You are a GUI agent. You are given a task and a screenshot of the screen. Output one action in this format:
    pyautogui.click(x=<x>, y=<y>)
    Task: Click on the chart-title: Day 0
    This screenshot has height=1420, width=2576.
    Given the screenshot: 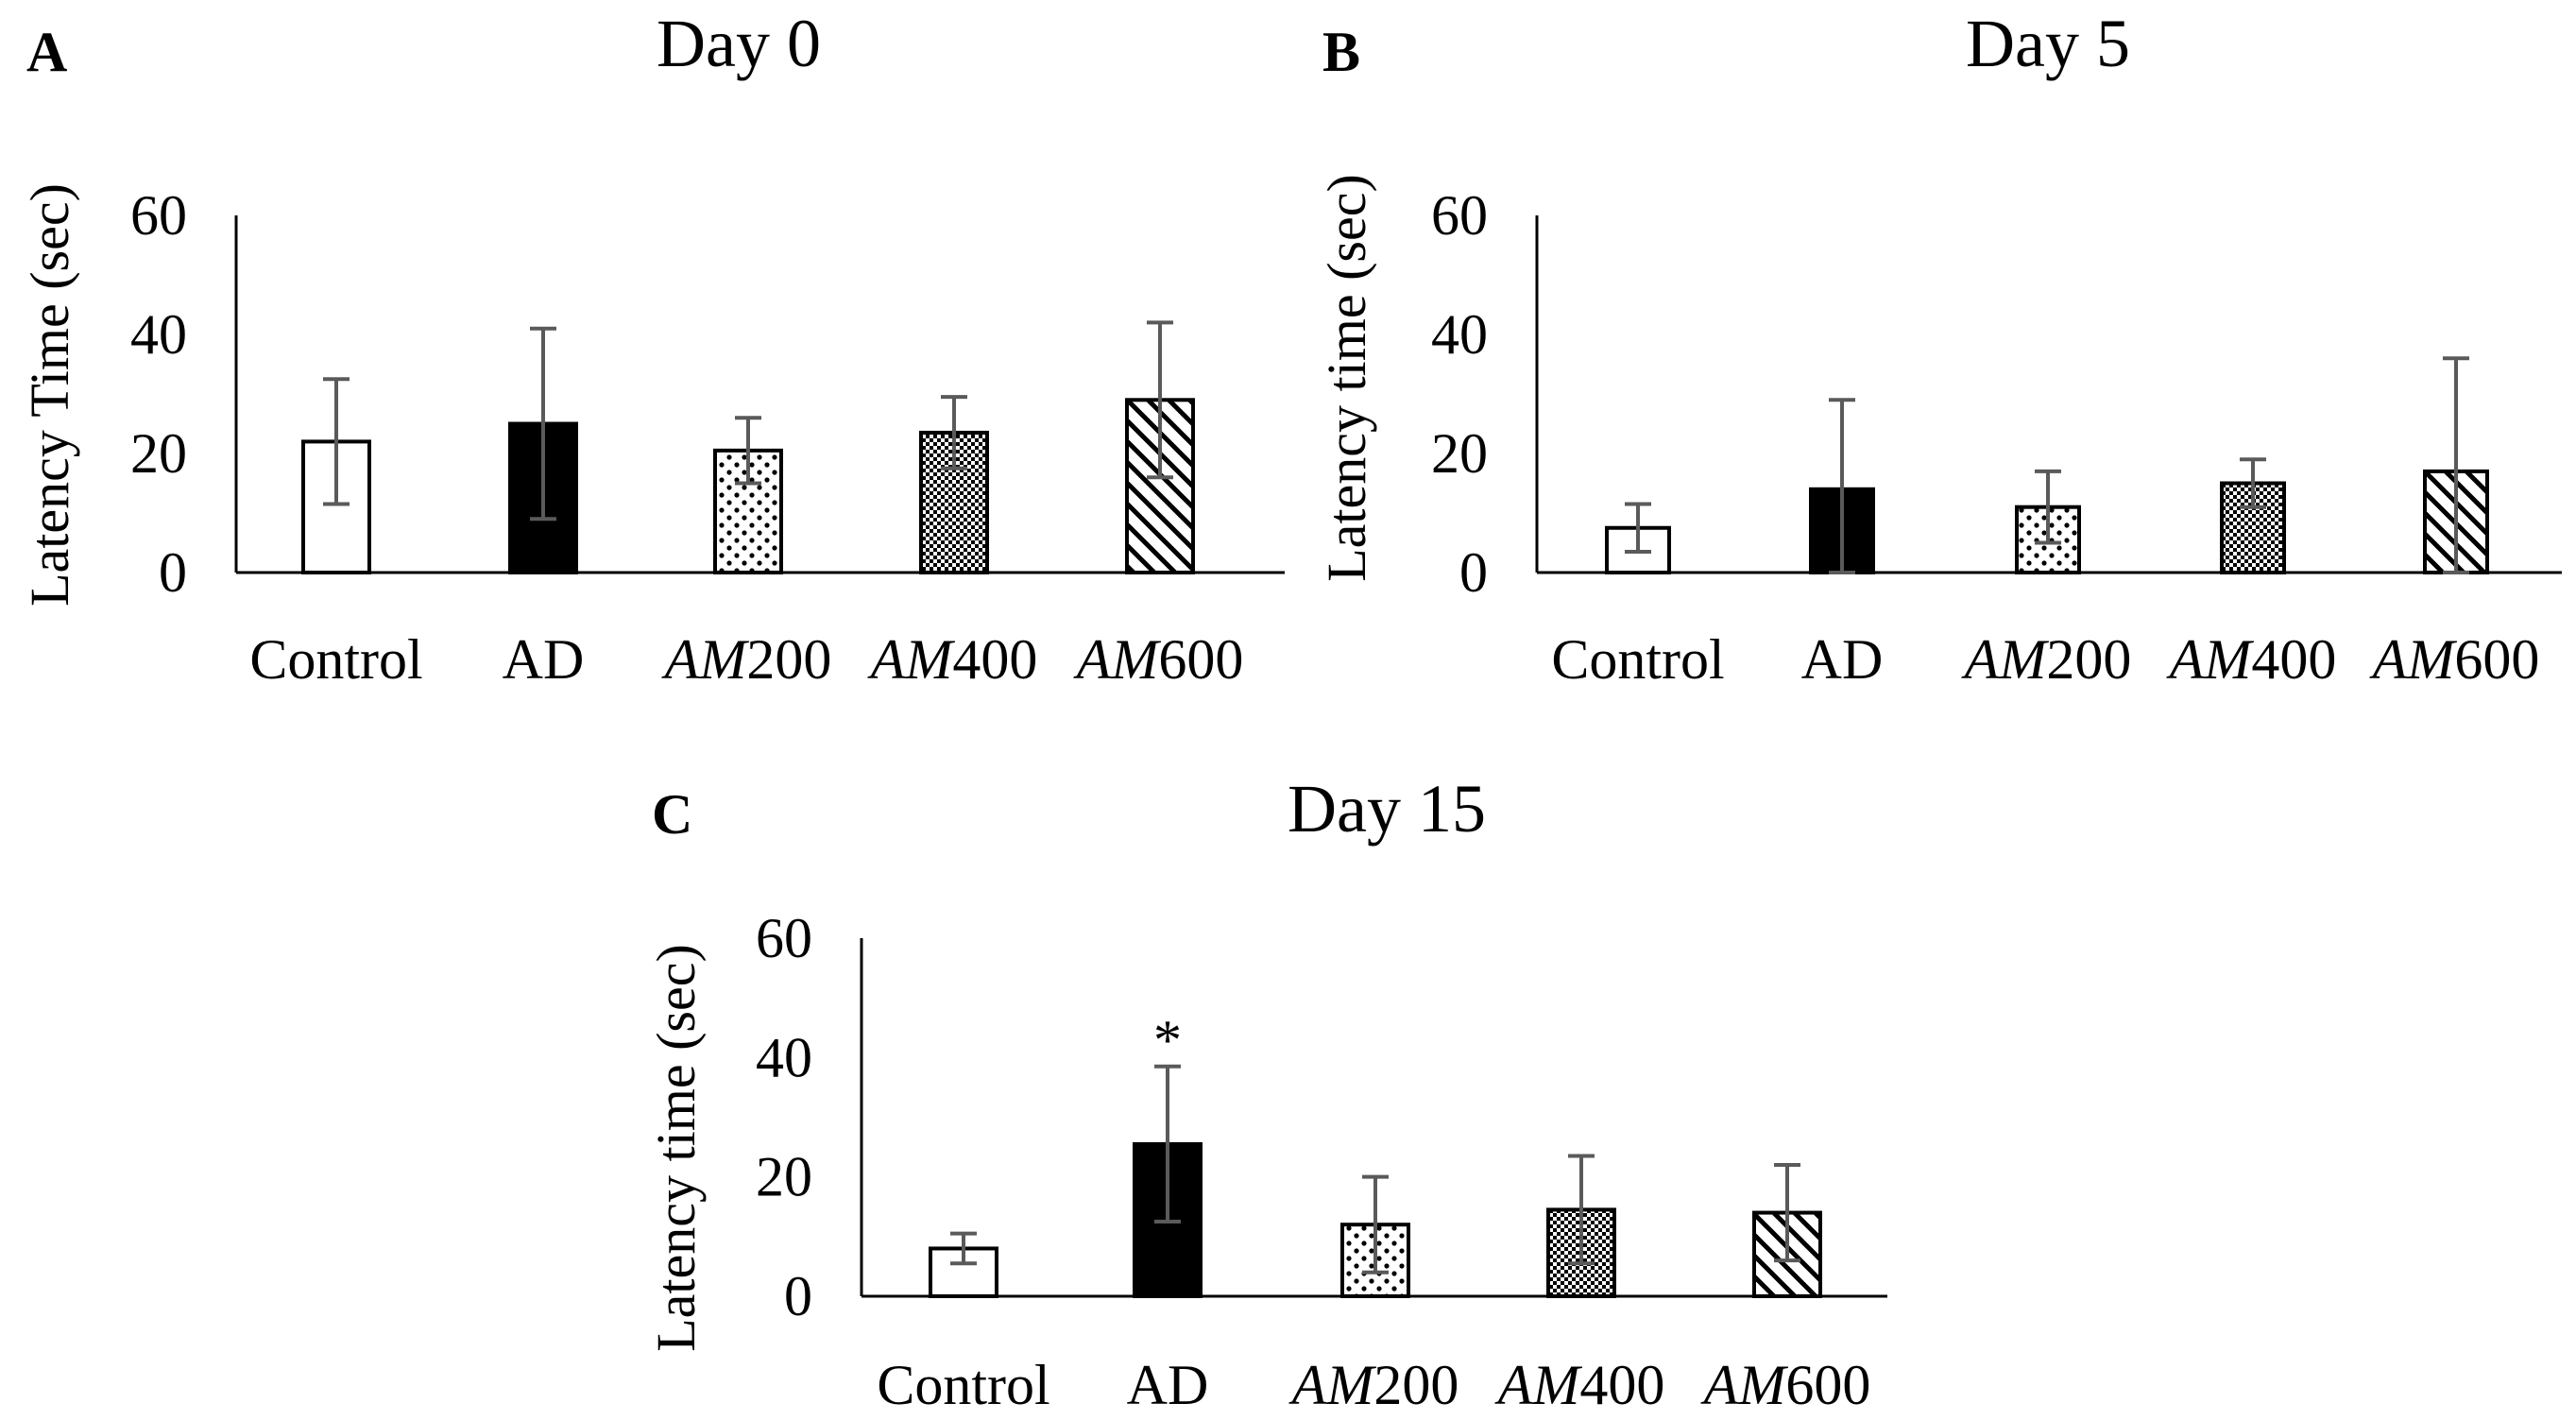 What is the action you would take?
    pyautogui.click(x=739, y=44)
    